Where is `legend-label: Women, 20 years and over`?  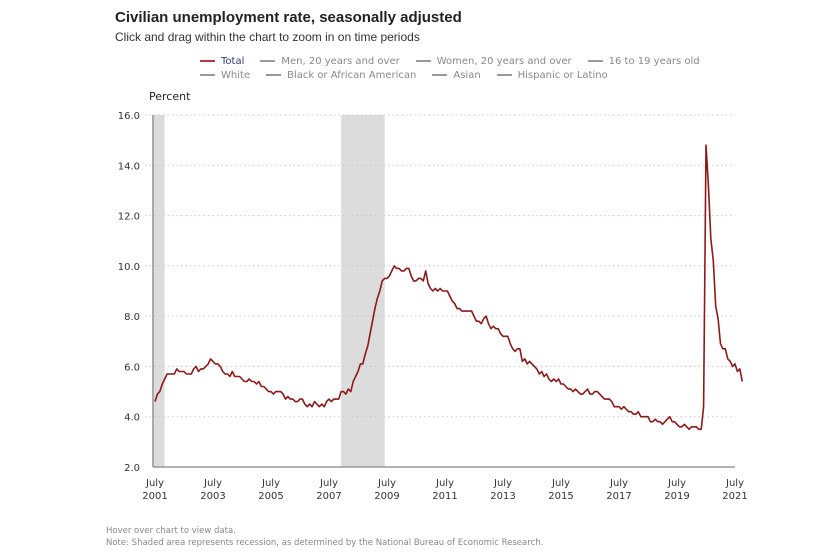
legend-label: Women, 20 years and over is located at coordinates (504, 61).